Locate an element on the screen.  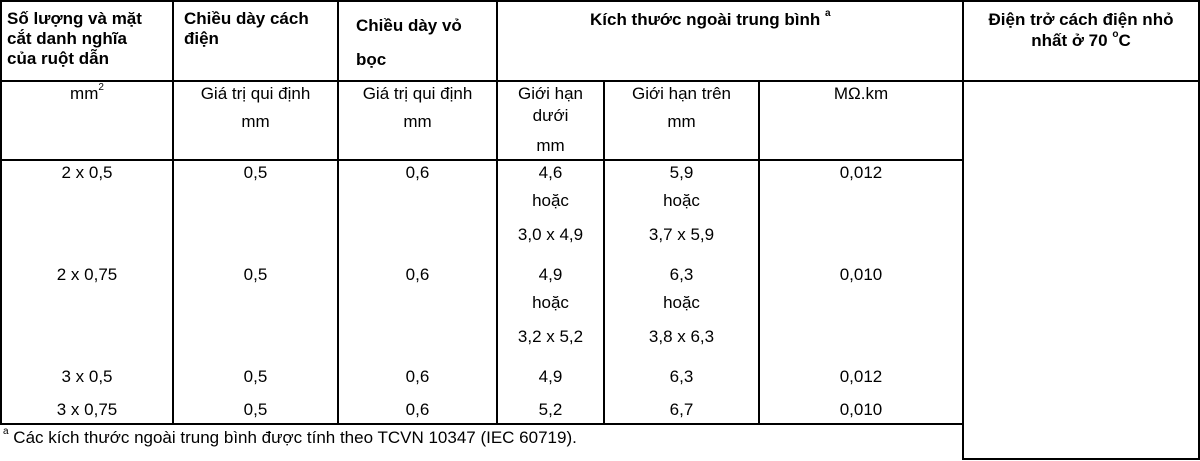
unit-upper-line1: Giới hạn trên is located at coordinates (681, 93).